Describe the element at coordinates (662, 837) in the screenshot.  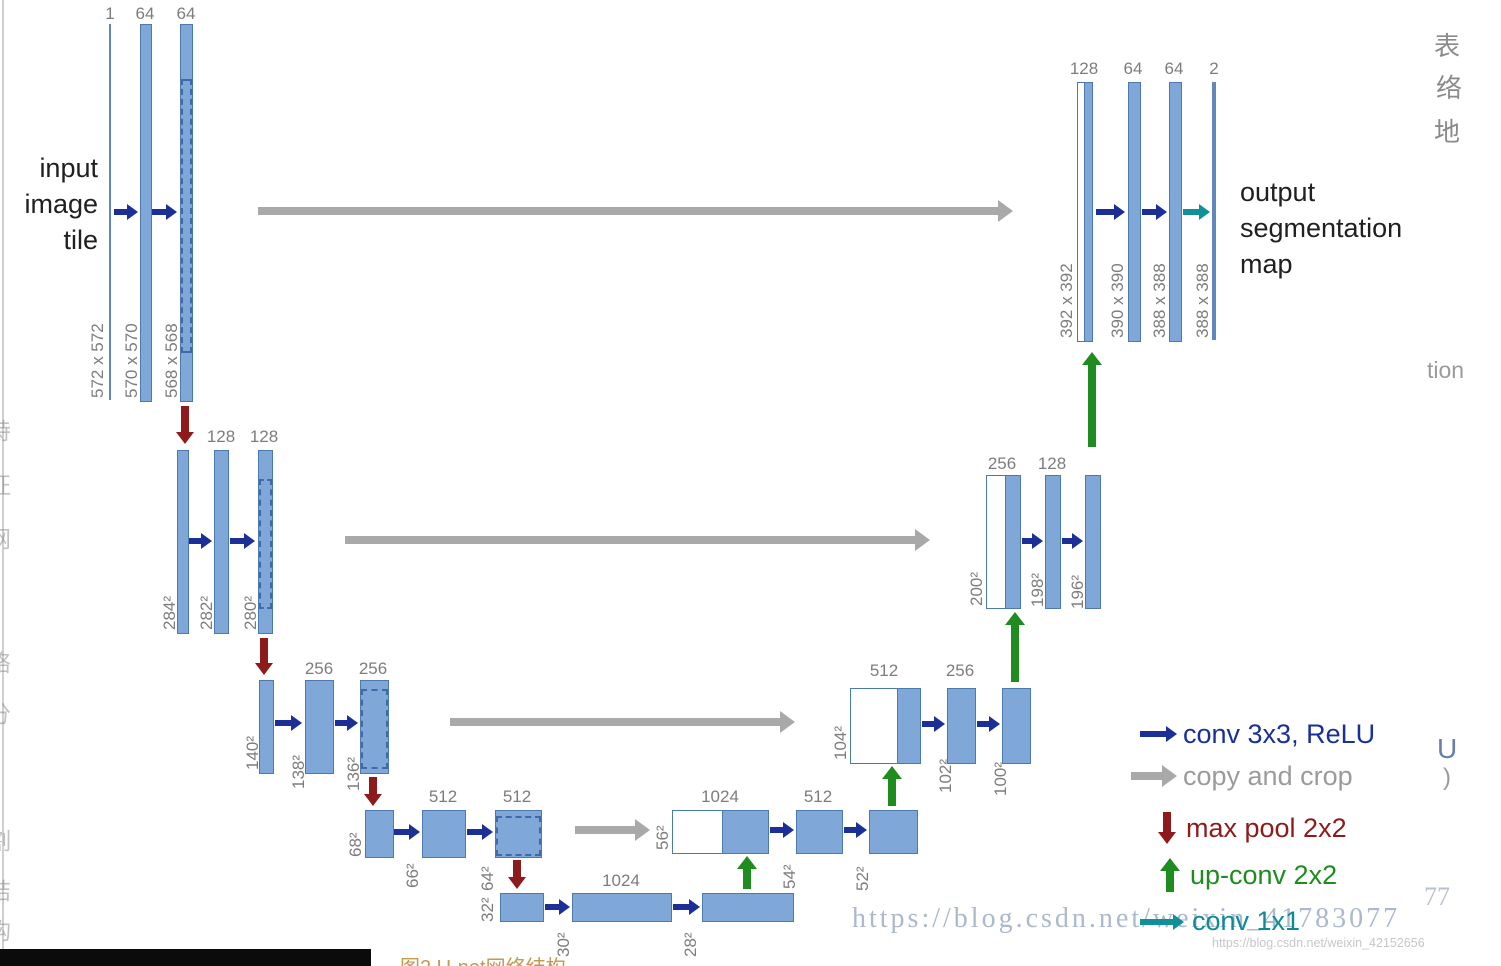
I see `size-label: 56²` at that location.